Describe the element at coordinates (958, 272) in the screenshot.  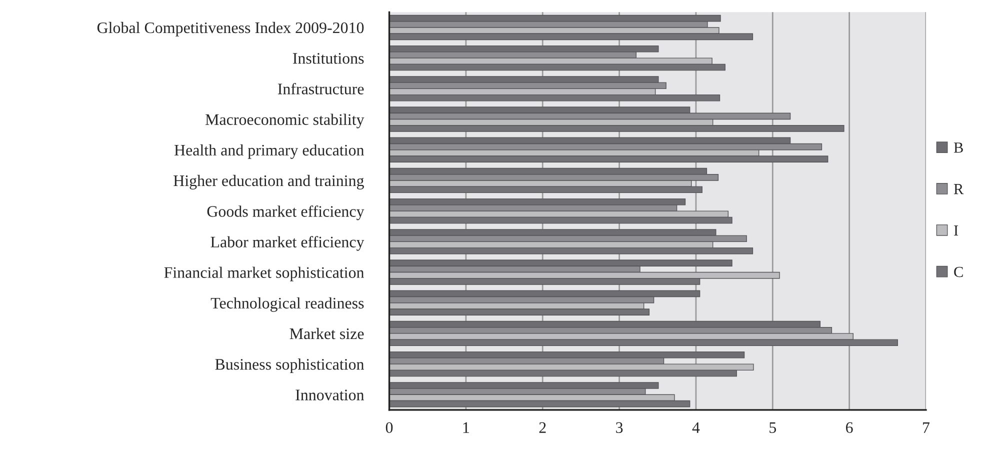
I see `legend-label: C` at that location.